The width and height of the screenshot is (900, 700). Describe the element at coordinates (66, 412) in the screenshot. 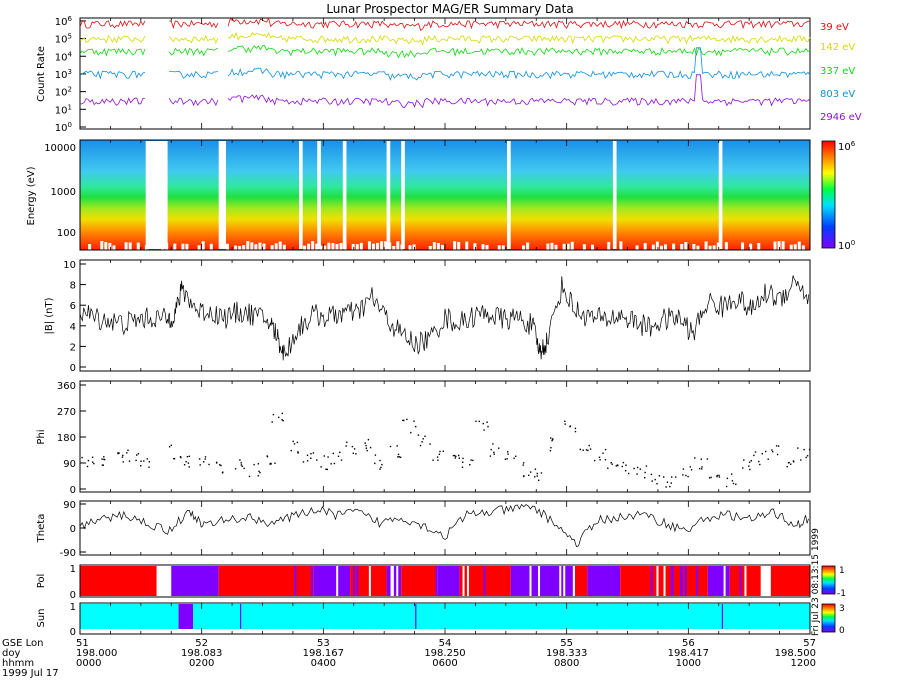

I see `phi-tick: 270` at that location.